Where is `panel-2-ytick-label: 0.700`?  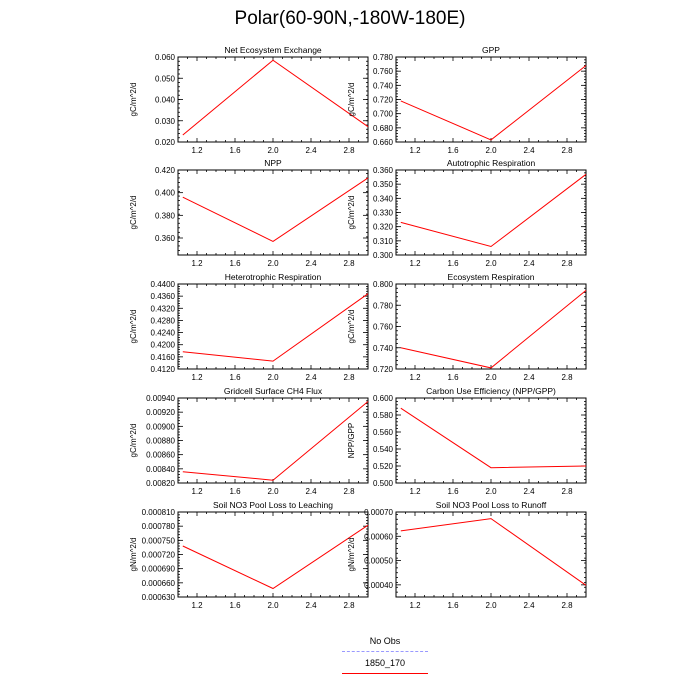
panel-2-ytick-label: 0.700 is located at coordinates (383, 114).